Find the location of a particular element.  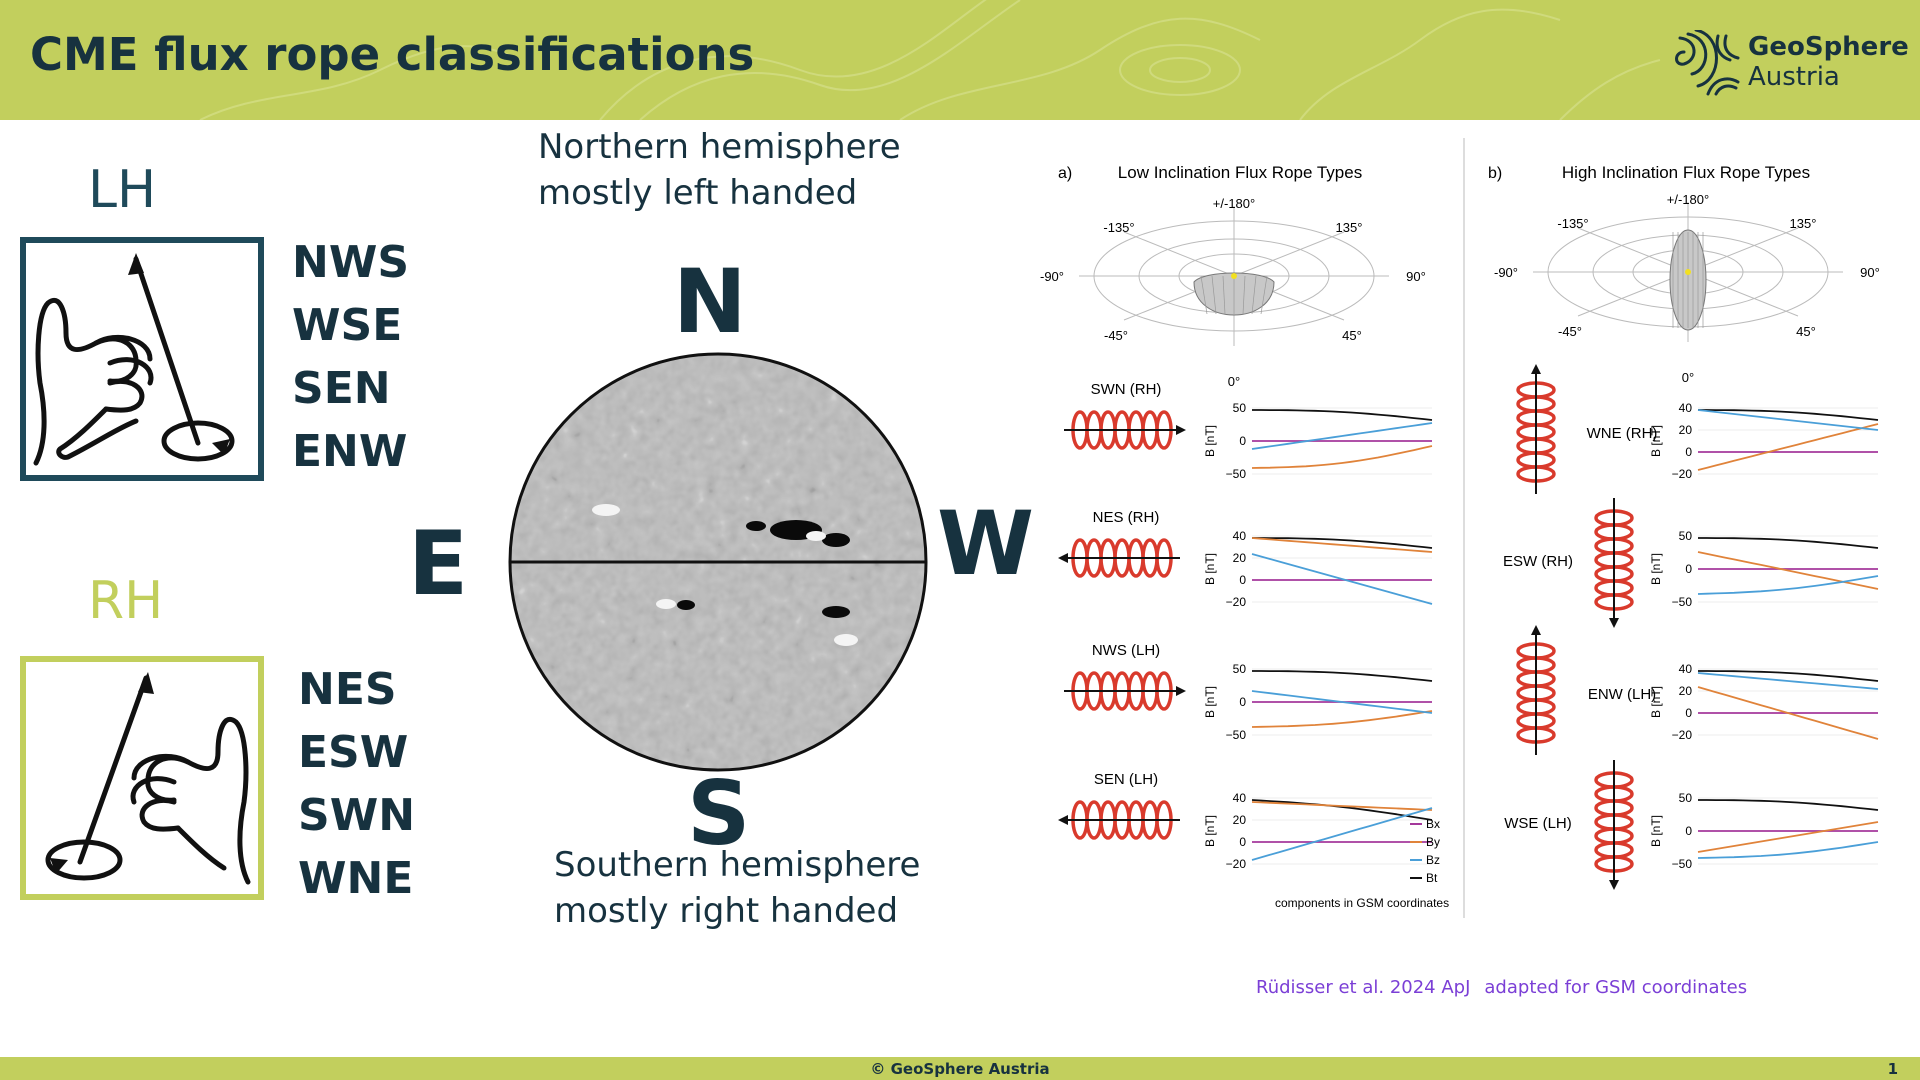

a-row-chart-4-bz-line is located at coordinates (1342, 834).